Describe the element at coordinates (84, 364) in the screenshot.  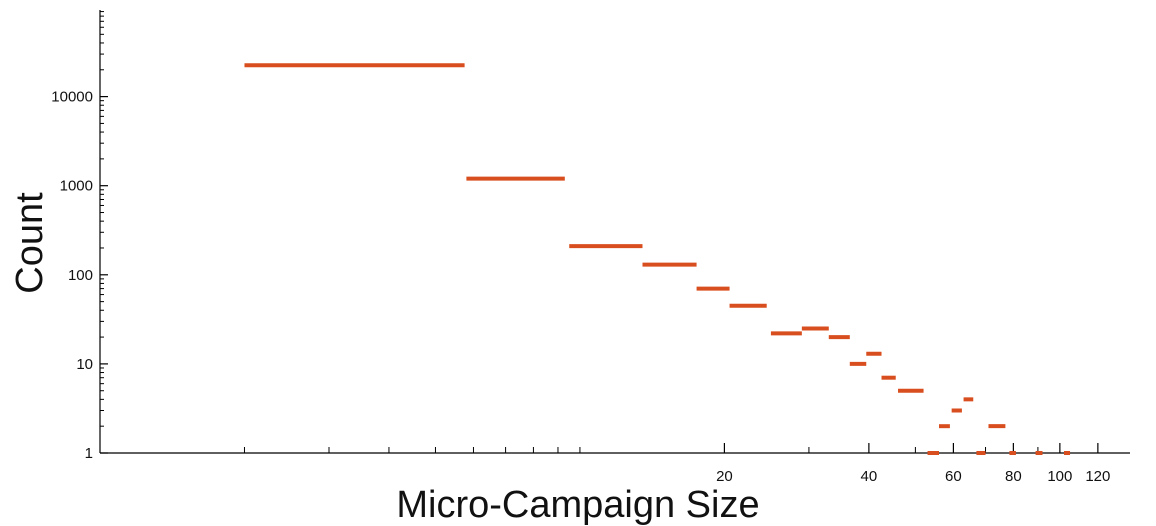
I see `y-tick-label: 10` at that location.